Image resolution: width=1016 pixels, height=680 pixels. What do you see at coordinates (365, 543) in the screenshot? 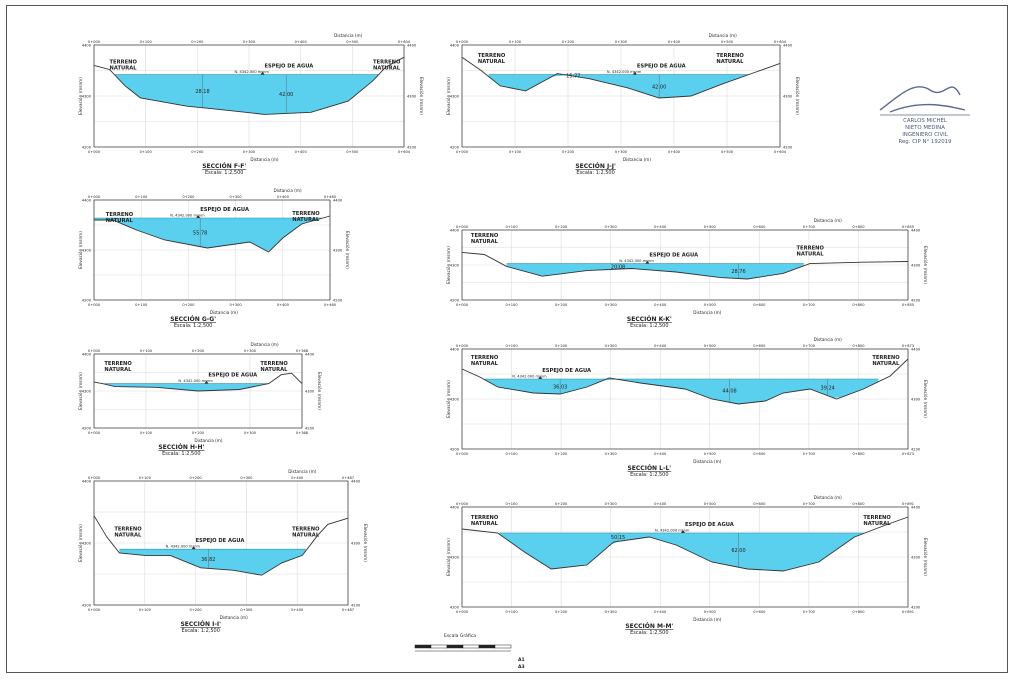
I see `axis-title-elevation-right: Elevación (msnm)` at bounding box center [365, 543].